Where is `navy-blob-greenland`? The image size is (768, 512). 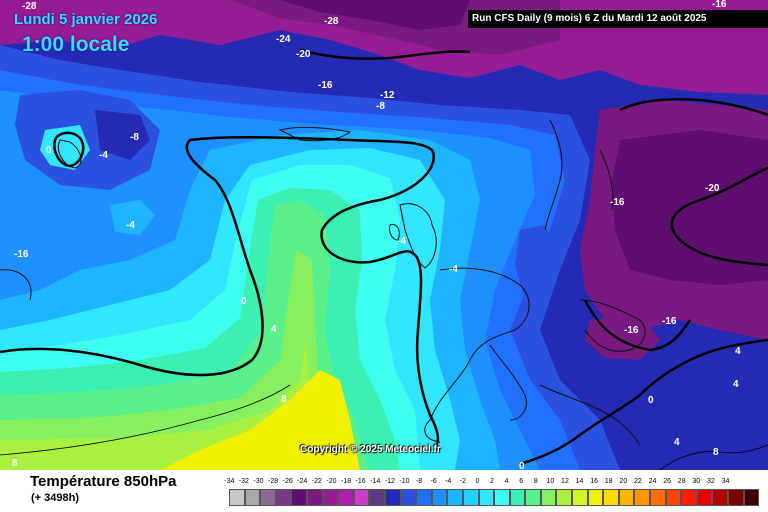 navy-blob-greenland is located at coordinates (122, 135).